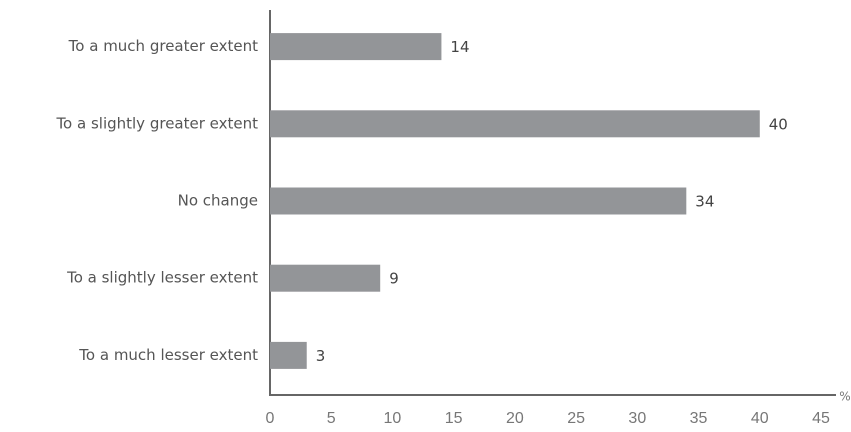 This screenshot has width=851, height=432. What do you see at coordinates (163, 46) in the screenshot?
I see `y-tick-label: To a much greater extent` at bounding box center [163, 46].